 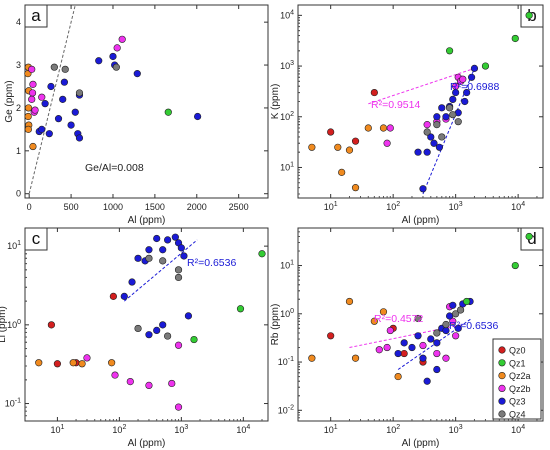 I want to click on y-tick-label: 10¹, so click(x=287, y=265).